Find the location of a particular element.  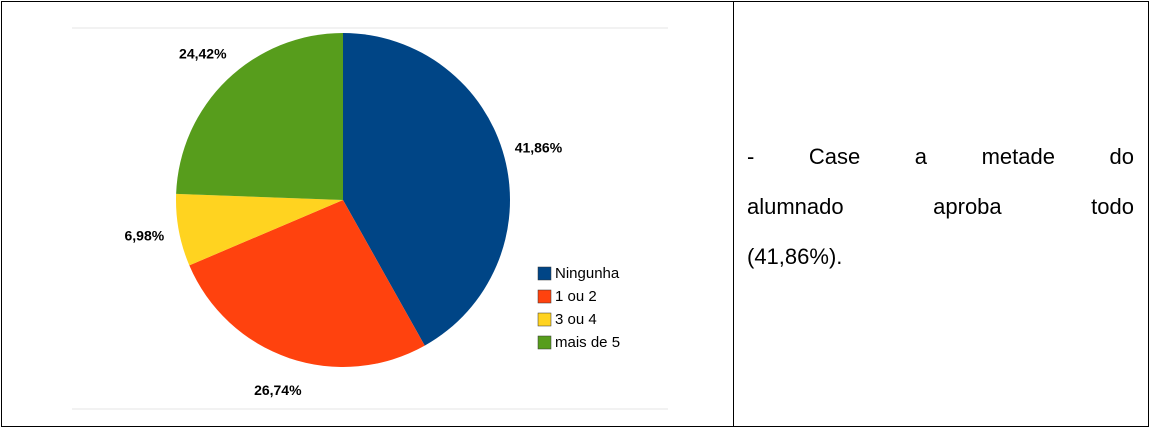

data-label: 26,74% is located at coordinates (278, 390).